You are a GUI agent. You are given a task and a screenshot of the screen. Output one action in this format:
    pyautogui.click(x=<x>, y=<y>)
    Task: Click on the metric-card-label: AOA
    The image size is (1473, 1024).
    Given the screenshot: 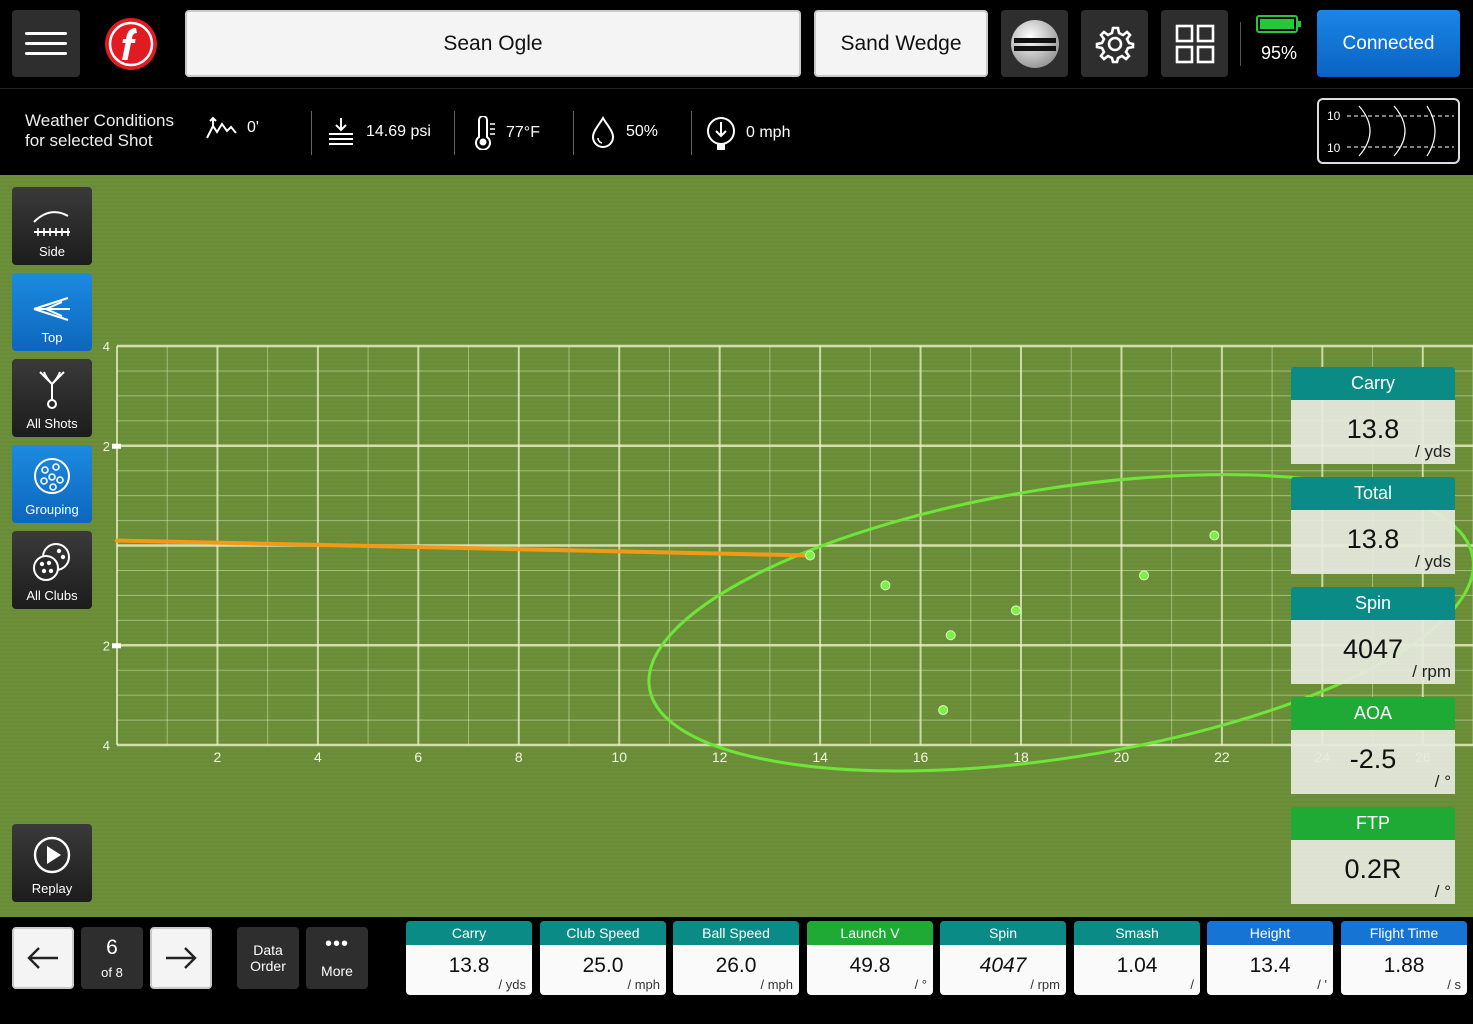 What is the action you would take?
    pyautogui.click(x=1373, y=713)
    